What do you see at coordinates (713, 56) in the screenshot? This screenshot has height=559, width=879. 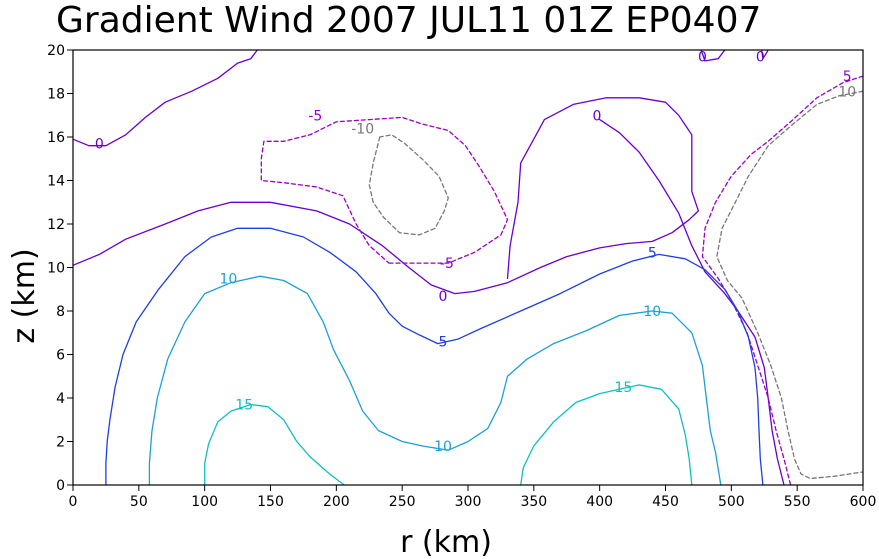 I see `contour-c0-top-right-blob` at bounding box center [713, 56].